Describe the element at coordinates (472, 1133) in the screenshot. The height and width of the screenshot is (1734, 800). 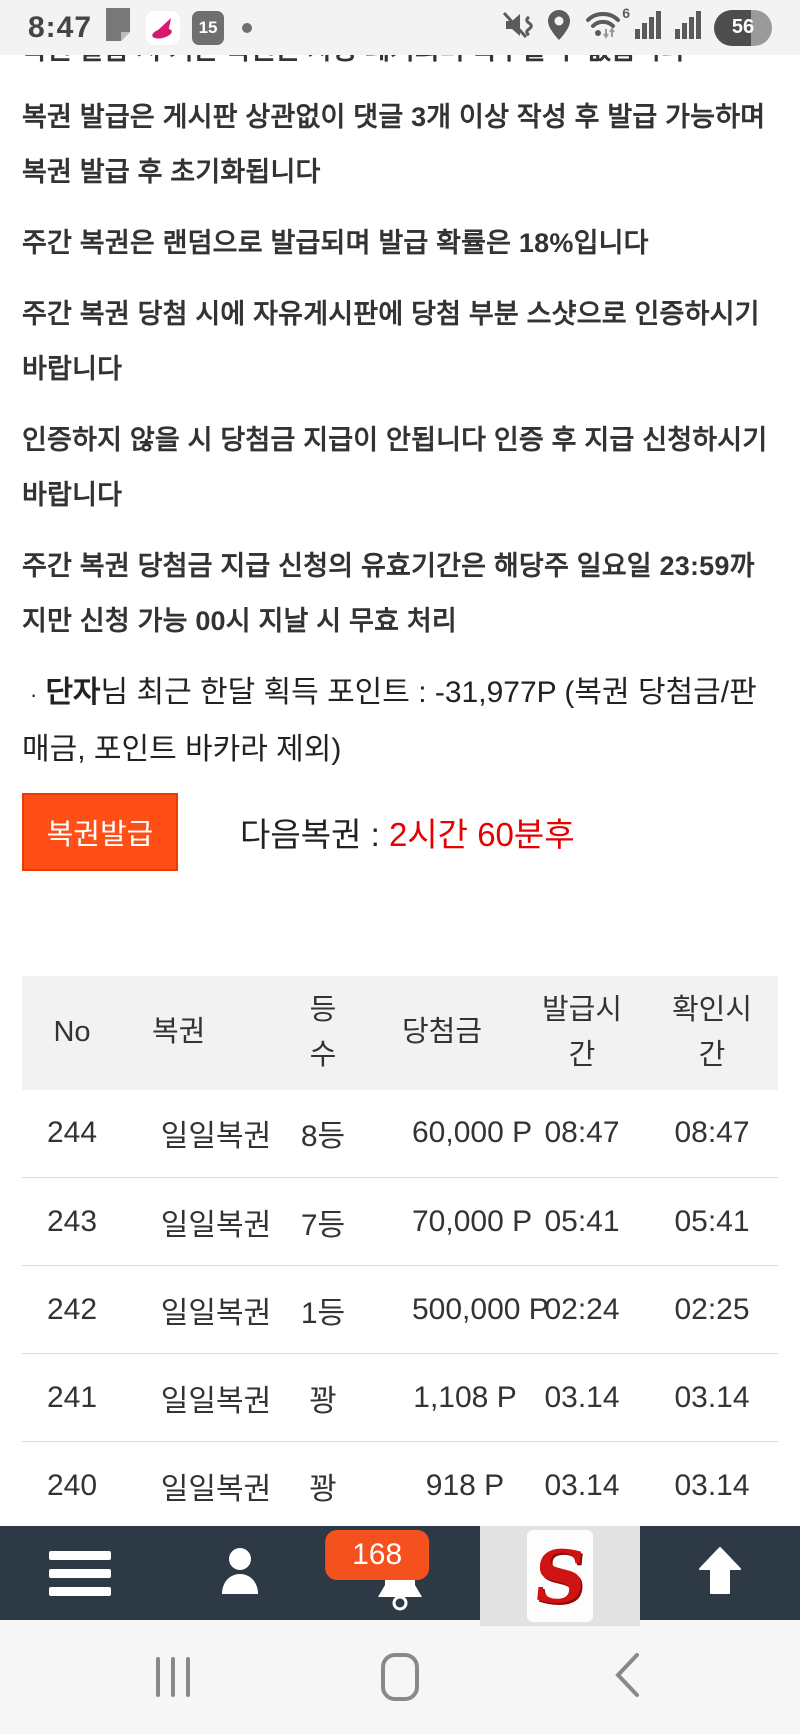
I see `cell-prize: 60,000 P` at that location.